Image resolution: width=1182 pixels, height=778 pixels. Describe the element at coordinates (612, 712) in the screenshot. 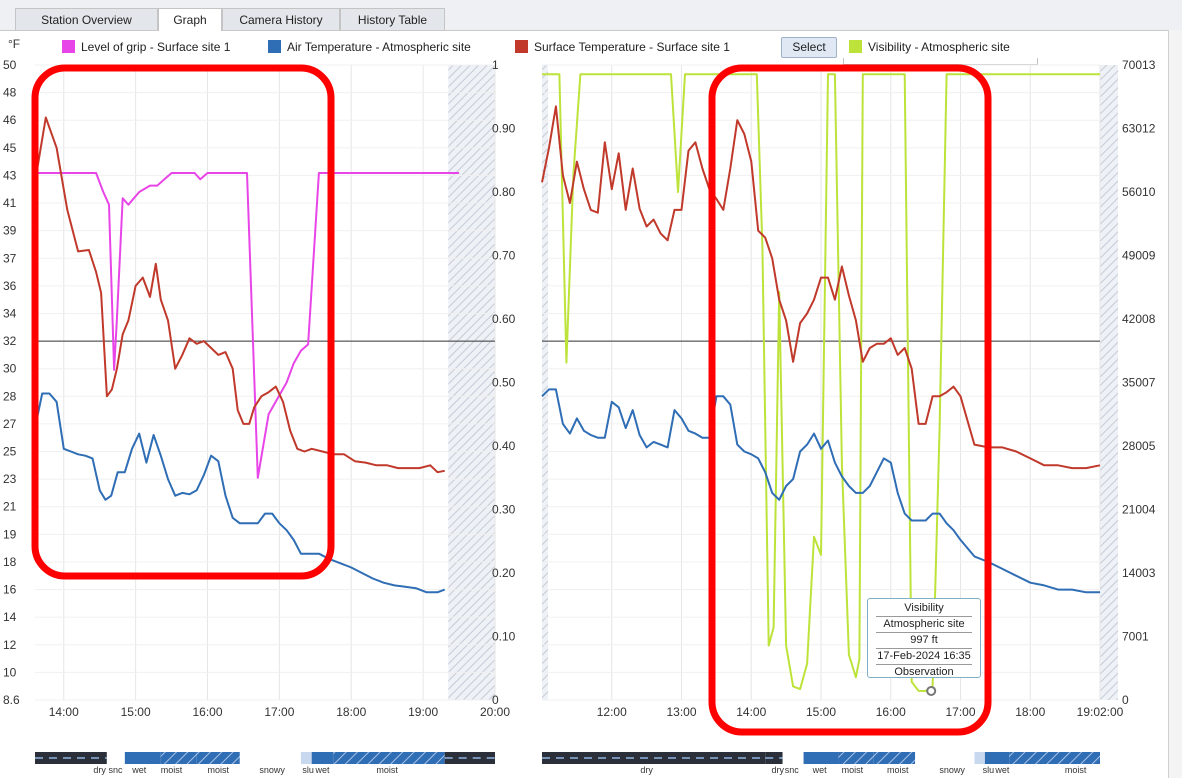

I see `x-tick-label: 12:00` at that location.